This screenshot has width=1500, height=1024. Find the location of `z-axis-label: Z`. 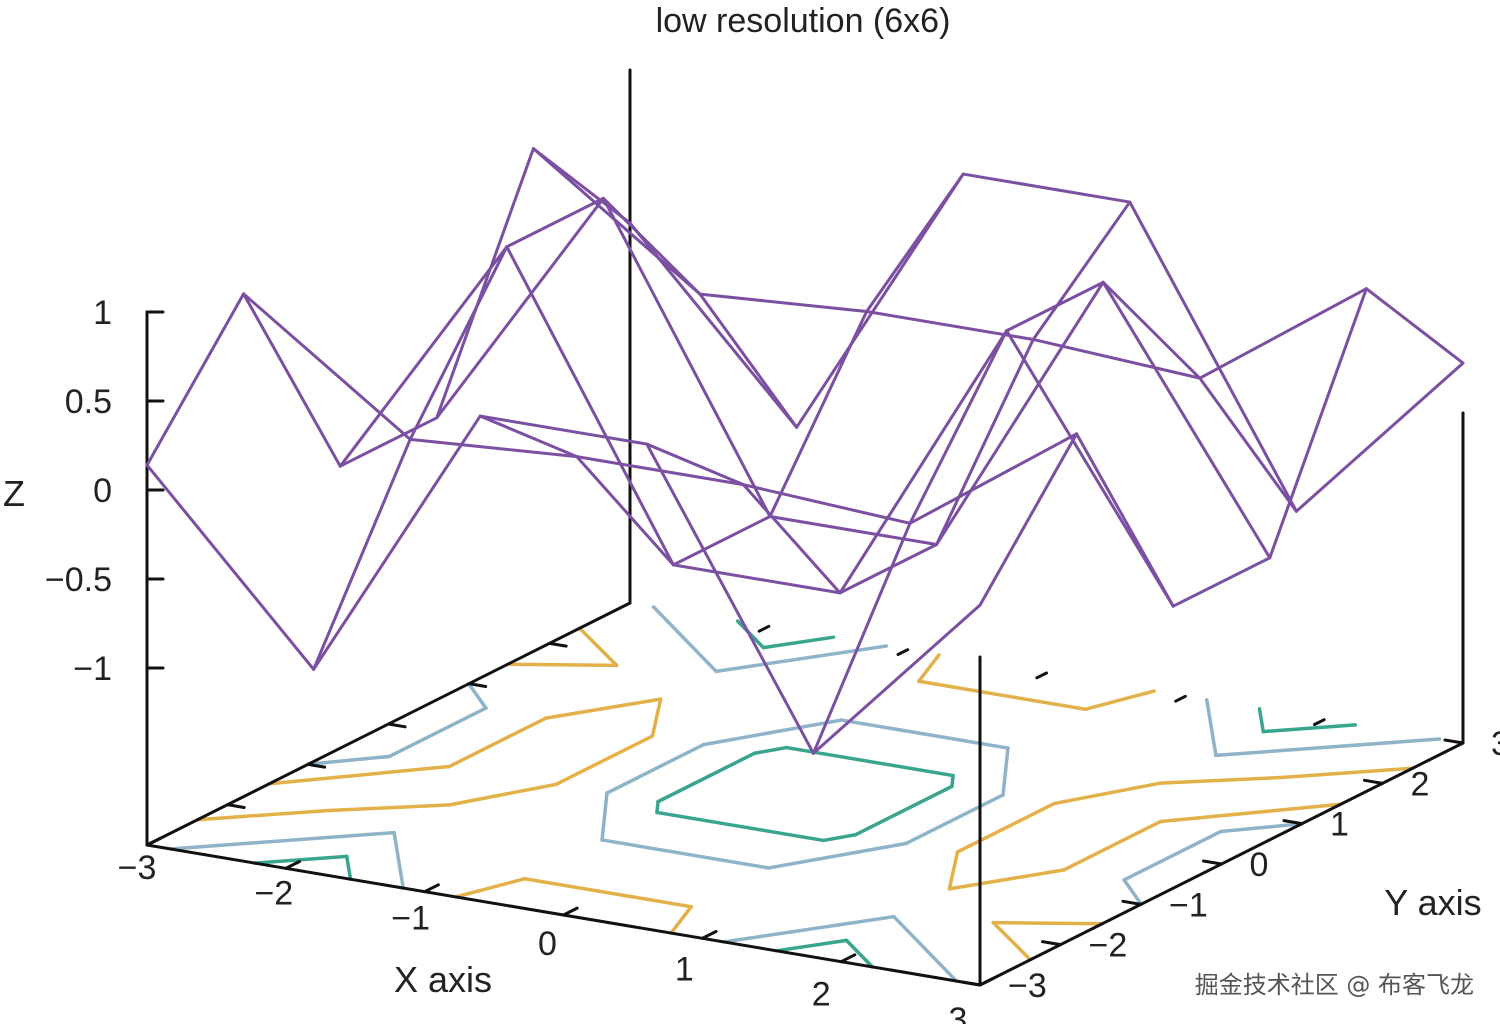

z-axis-label: Z is located at coordinates (14, 493).